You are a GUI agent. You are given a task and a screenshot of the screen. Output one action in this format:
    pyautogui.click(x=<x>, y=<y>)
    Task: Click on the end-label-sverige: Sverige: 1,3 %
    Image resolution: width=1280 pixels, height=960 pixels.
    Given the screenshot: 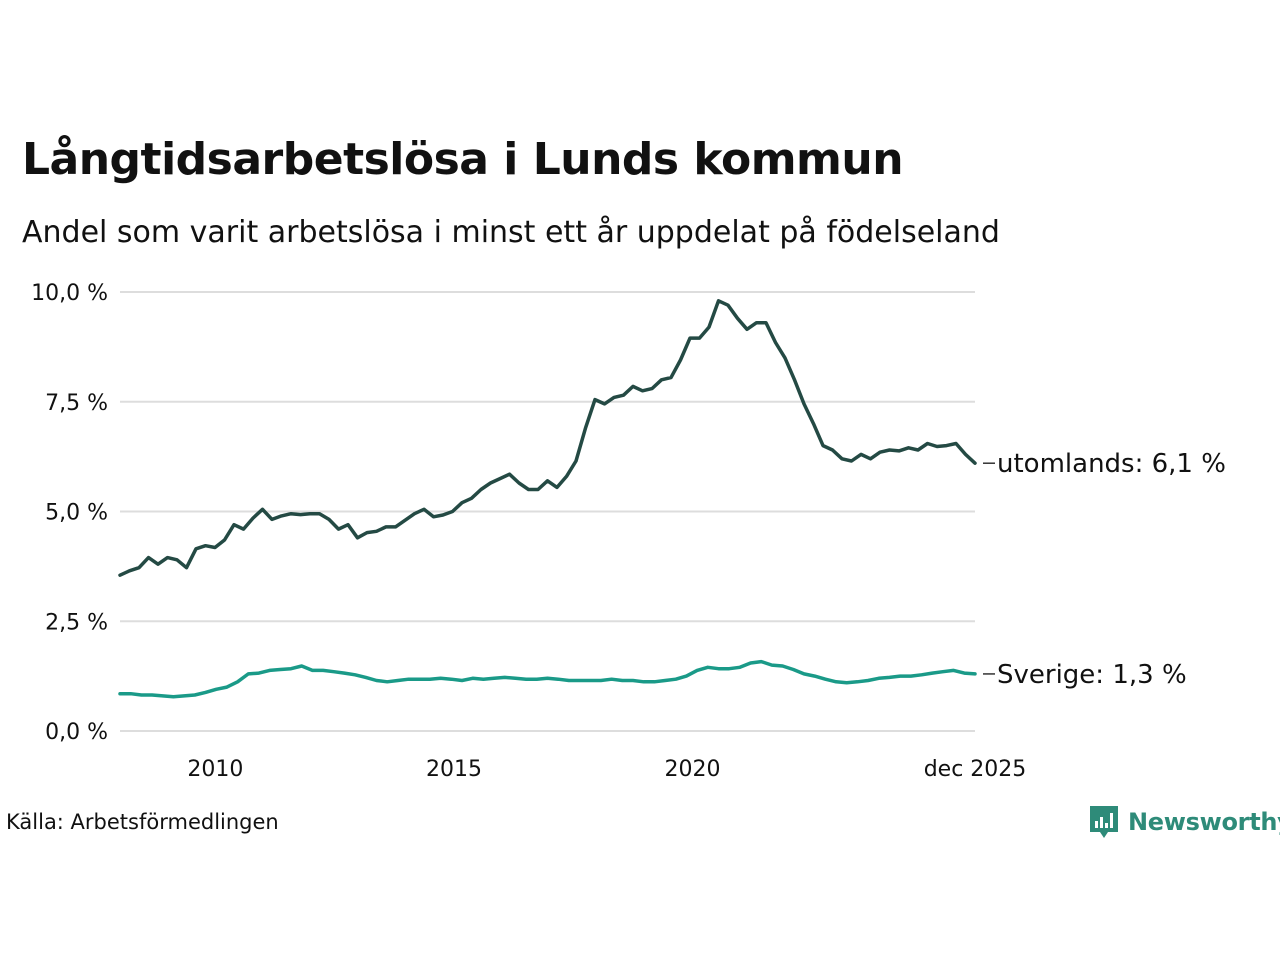 What is the action you would take?
    pyautogui.click(x=1092, y=675)
    